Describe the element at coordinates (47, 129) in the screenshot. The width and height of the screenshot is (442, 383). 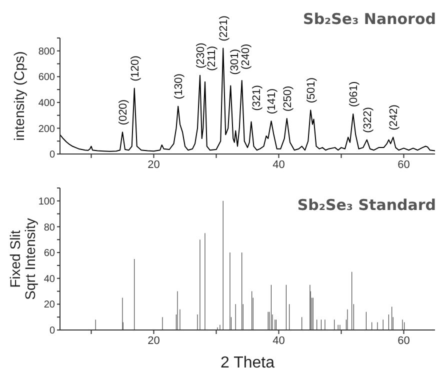
I see `y-tick-label: 200` at that location.